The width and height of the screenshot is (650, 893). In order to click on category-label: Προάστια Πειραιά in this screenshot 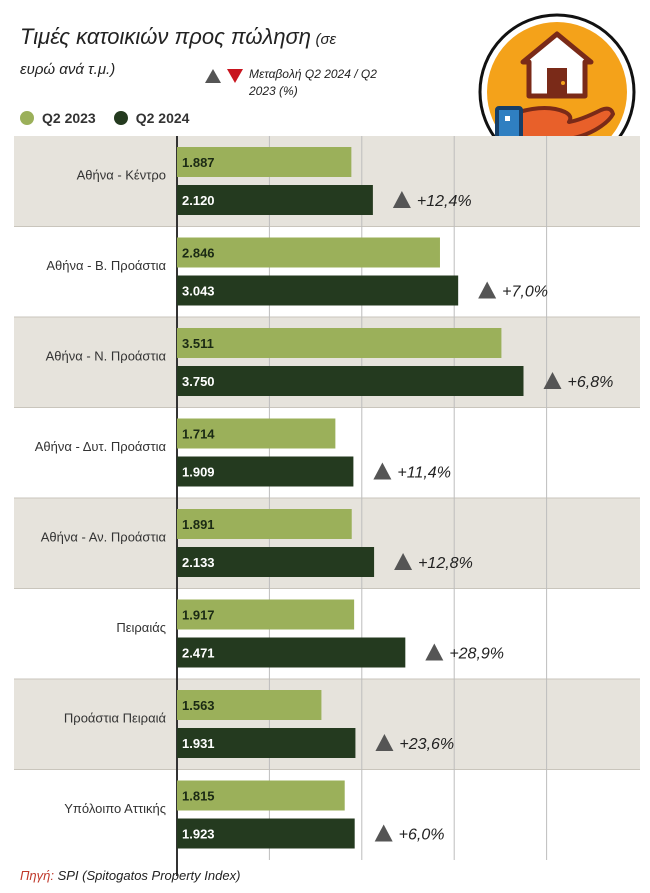, I will do `click(115, 717)`.